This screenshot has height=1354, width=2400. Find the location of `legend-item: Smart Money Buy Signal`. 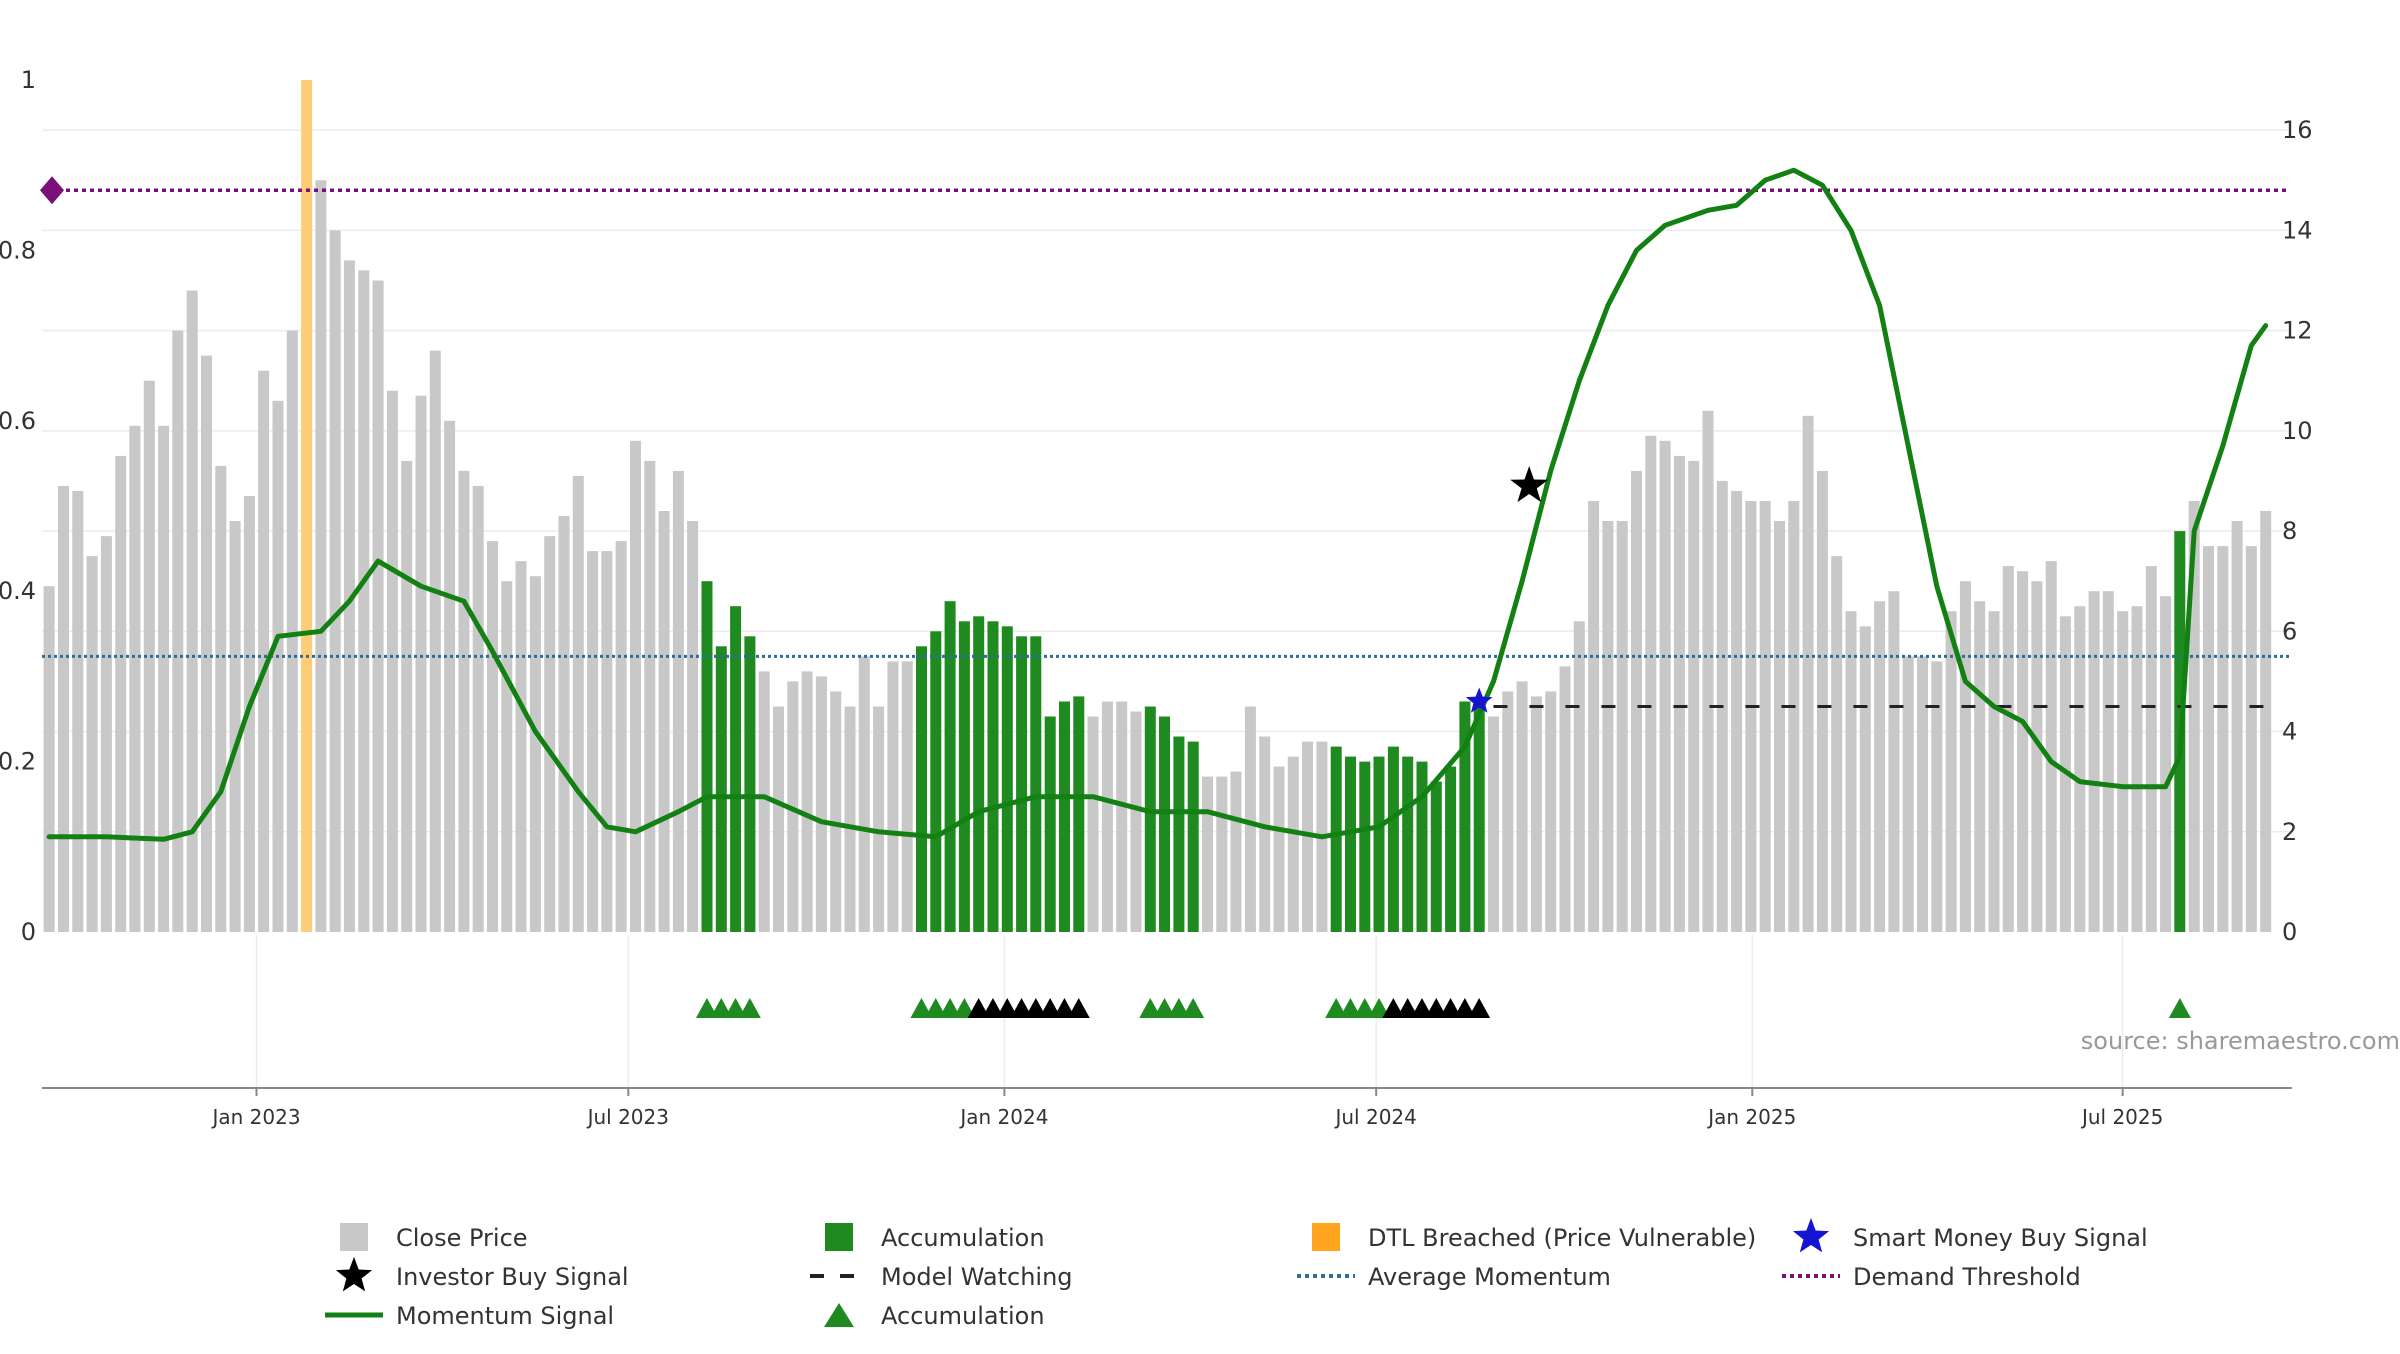

legend-item: Smart Money Buy Signal is located at coordinates (1970, 1235).